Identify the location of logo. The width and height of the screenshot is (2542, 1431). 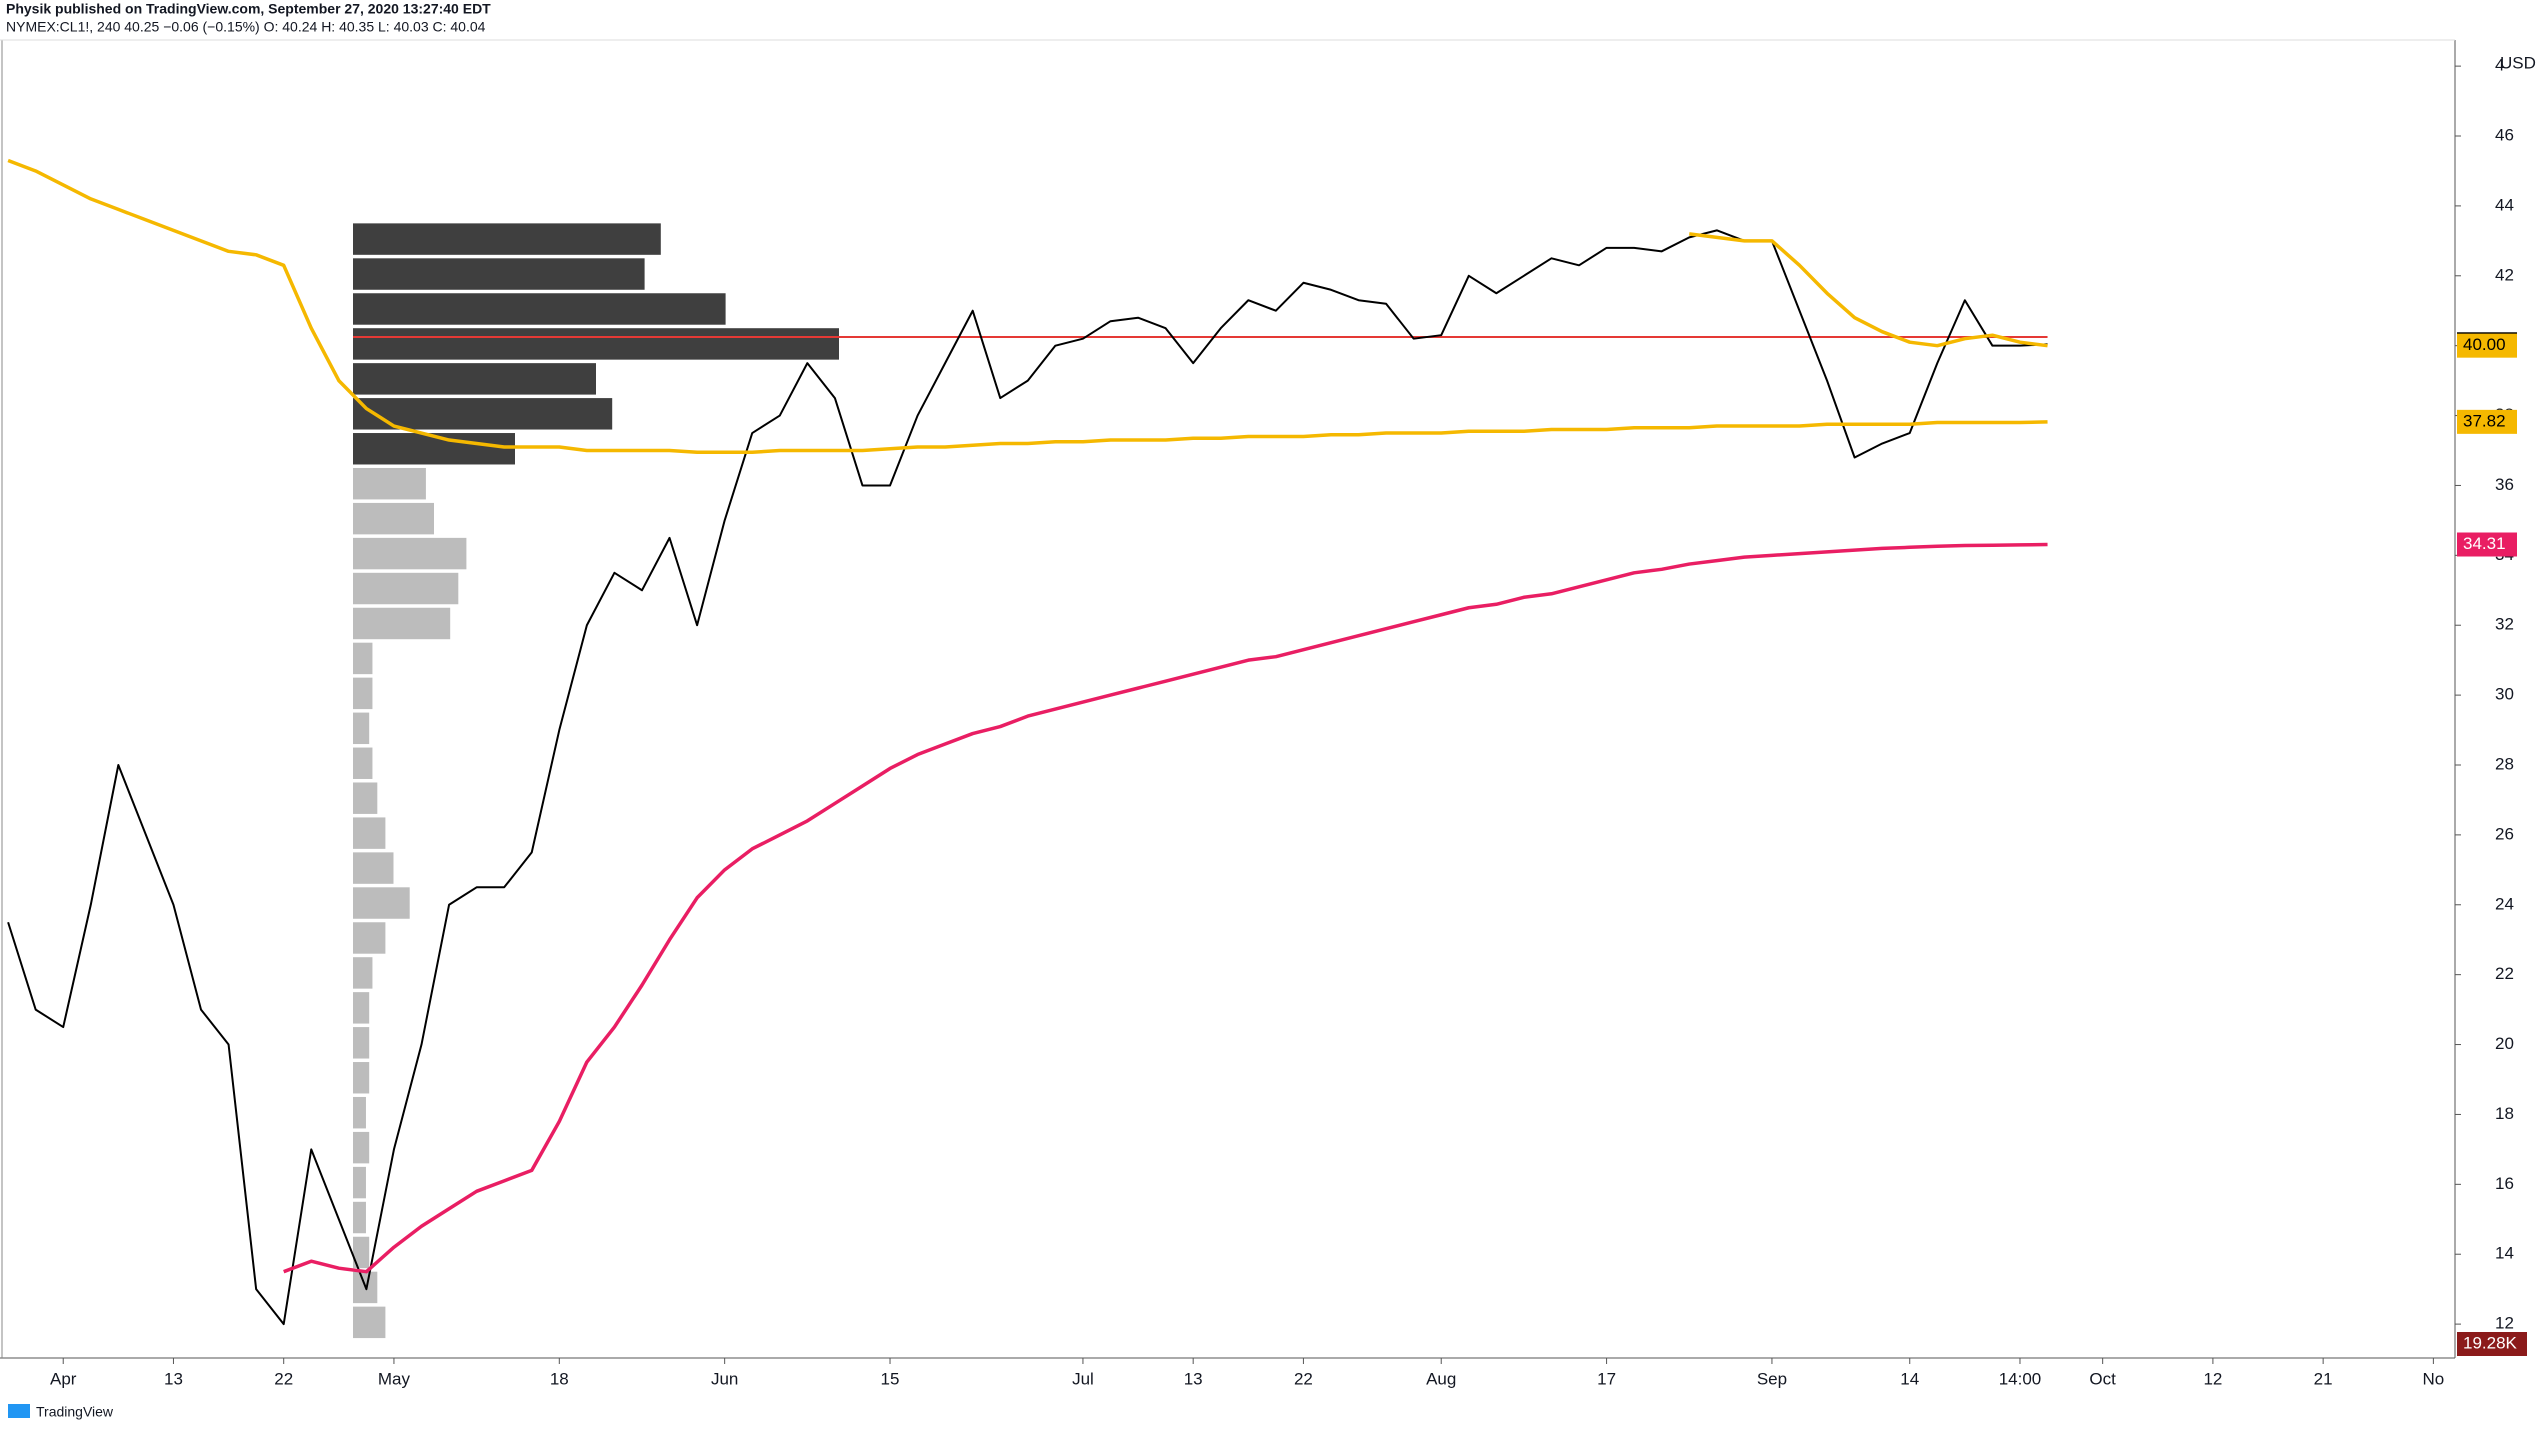
(19, 1411).